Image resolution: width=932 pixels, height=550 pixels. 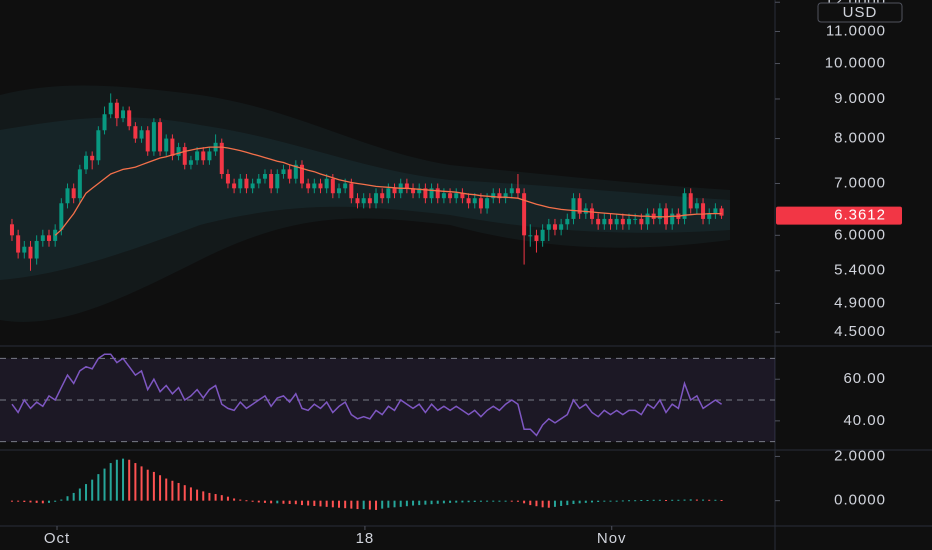 I want to click on currency-label: USD, so click(x=860, y=12).